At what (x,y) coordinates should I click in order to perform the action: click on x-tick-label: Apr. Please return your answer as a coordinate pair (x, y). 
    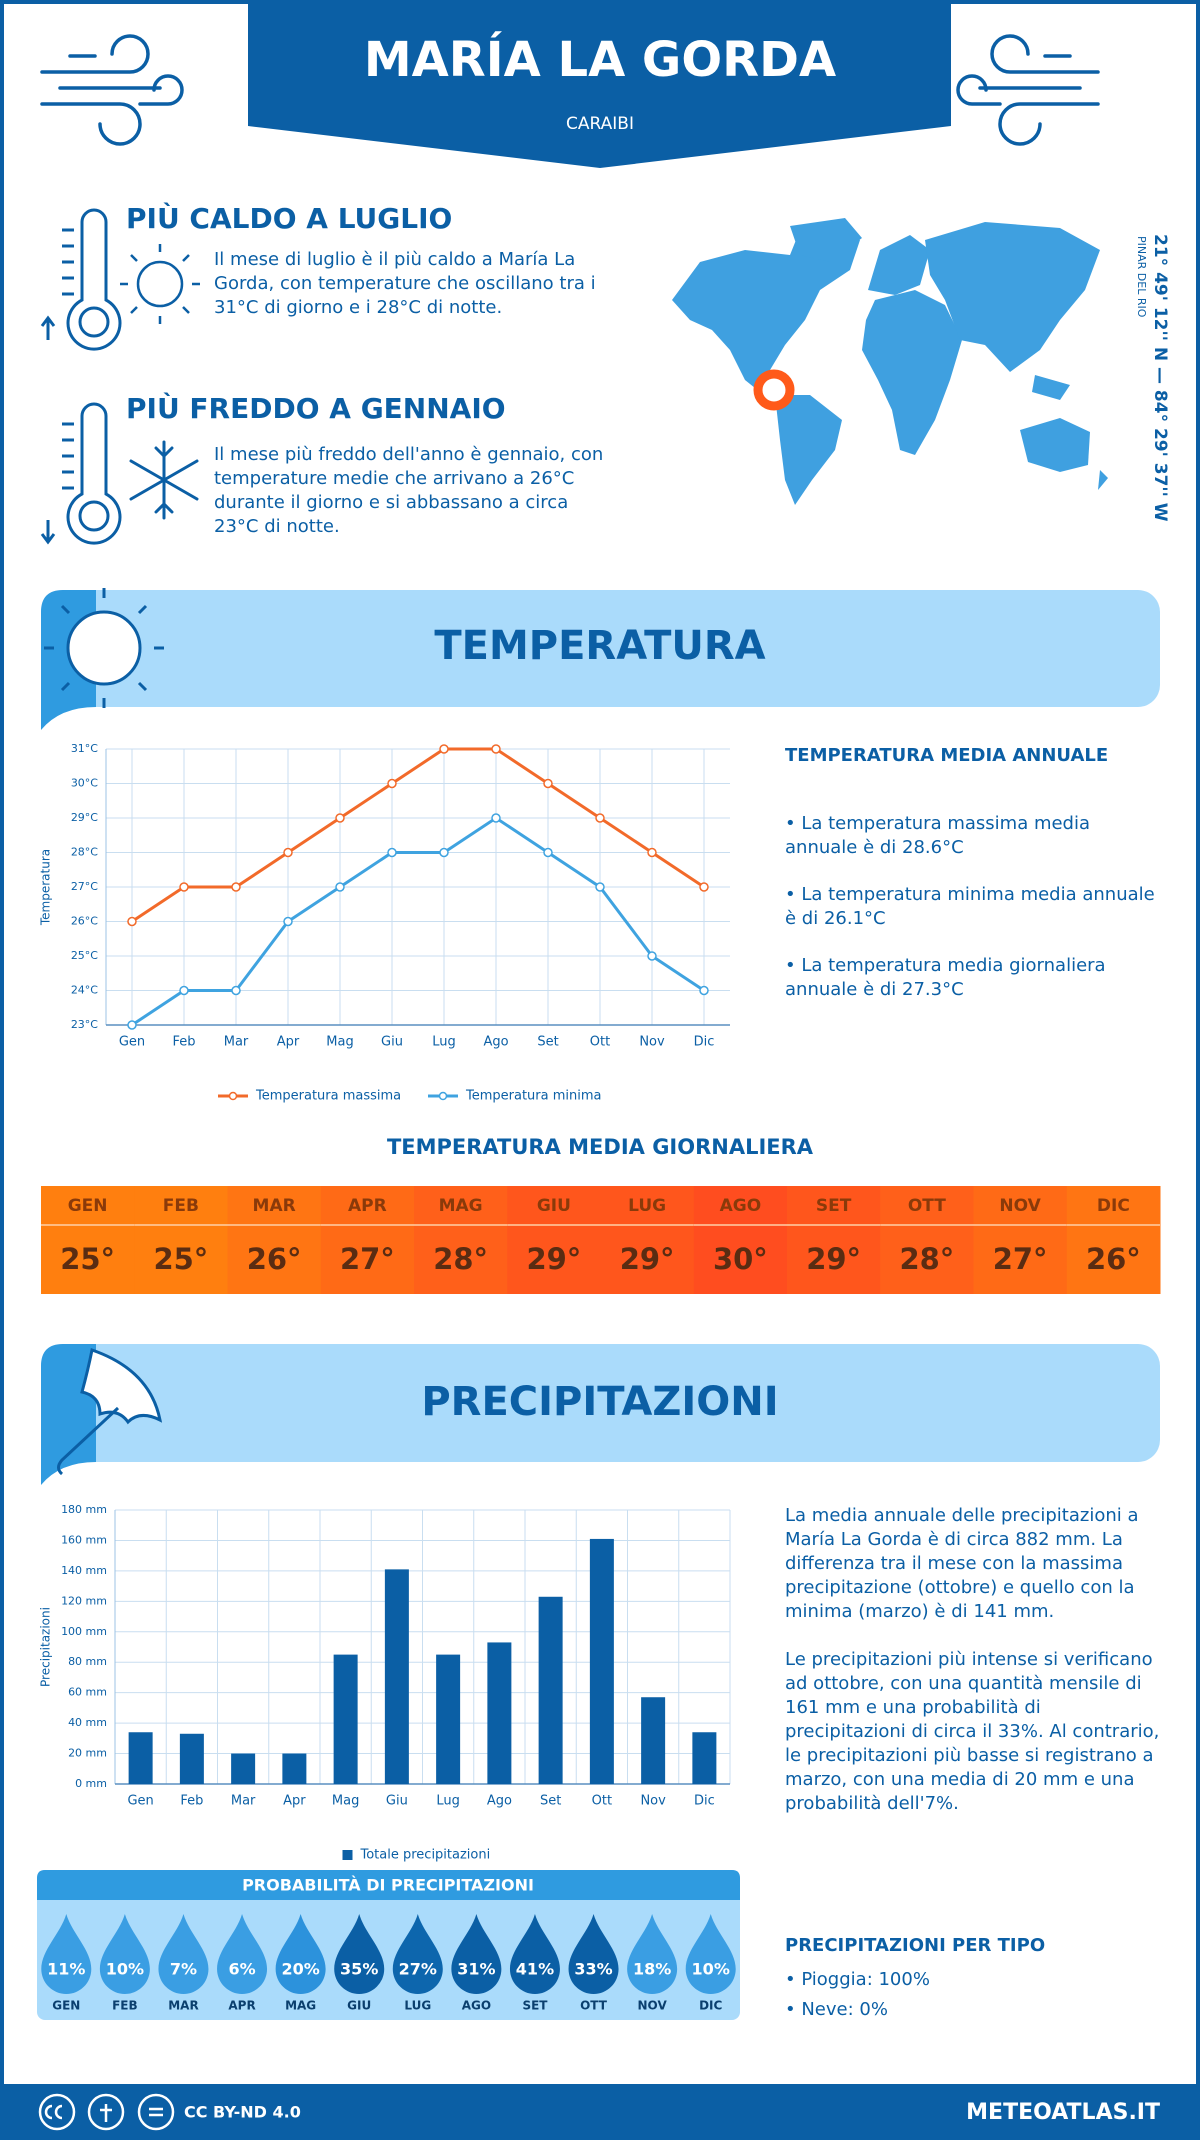
    Looking at the image, I should click on (288, 1042).